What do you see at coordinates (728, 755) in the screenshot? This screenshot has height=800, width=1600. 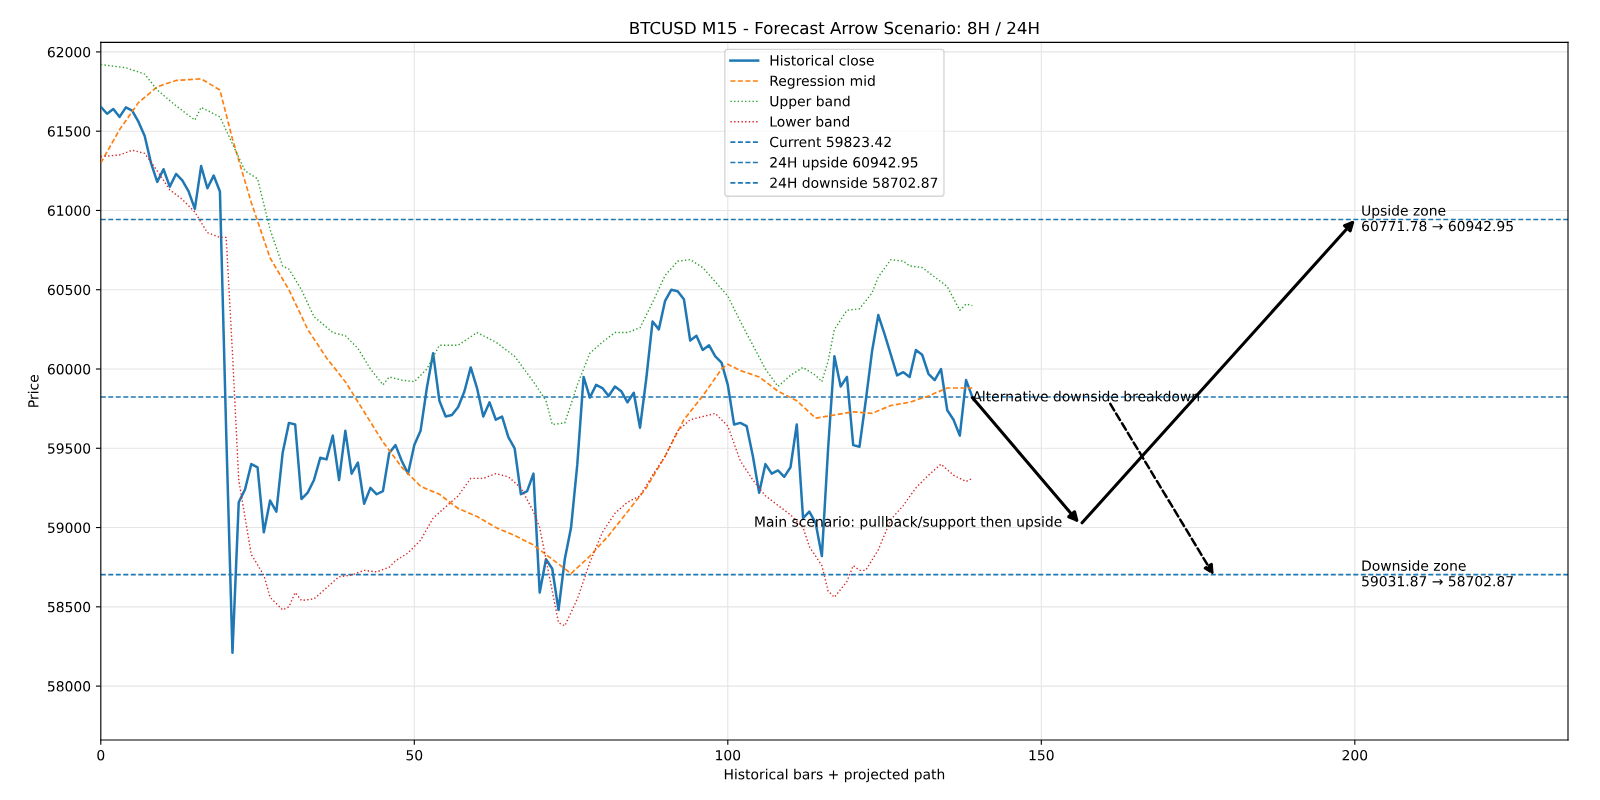 I see `x-tick-label: 100` at bounding box center [728, 755].